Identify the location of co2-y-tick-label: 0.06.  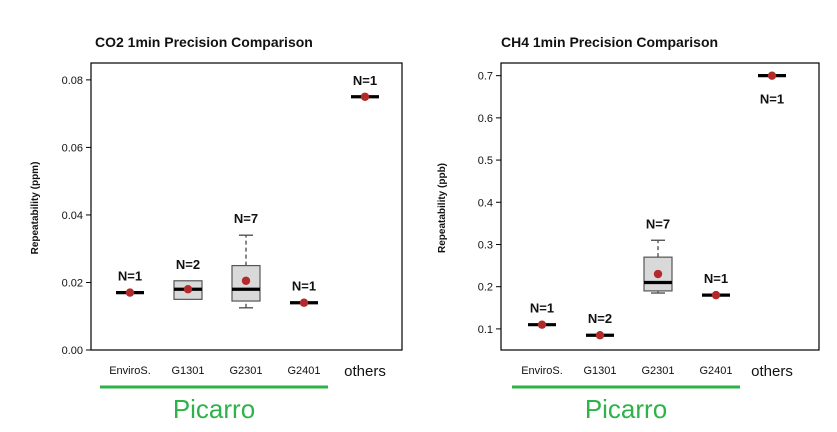
(72, 148).